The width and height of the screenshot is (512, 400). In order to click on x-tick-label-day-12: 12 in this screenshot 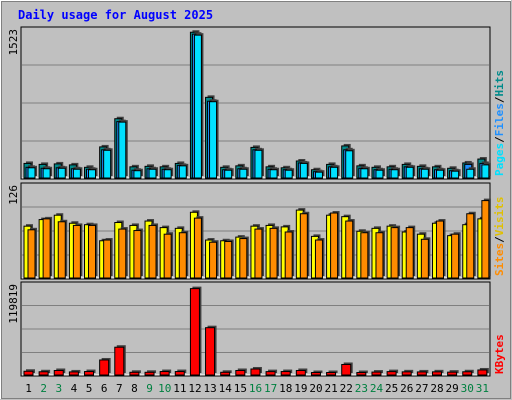, I will do `click(194, 388)`.